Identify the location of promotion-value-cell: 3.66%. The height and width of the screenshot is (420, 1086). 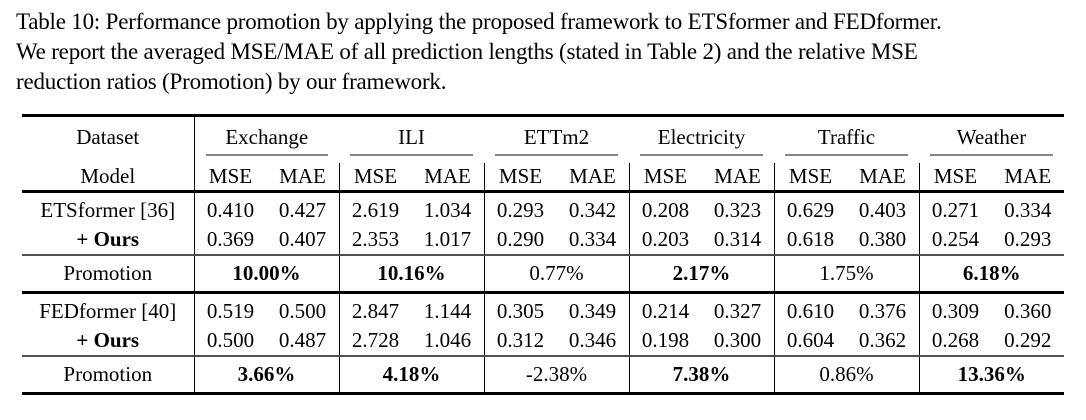
(267, 374).